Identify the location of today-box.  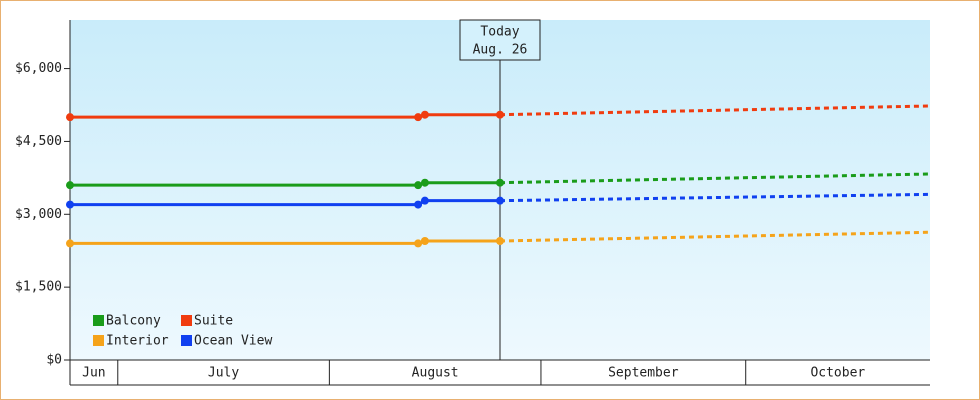
(500, 40).